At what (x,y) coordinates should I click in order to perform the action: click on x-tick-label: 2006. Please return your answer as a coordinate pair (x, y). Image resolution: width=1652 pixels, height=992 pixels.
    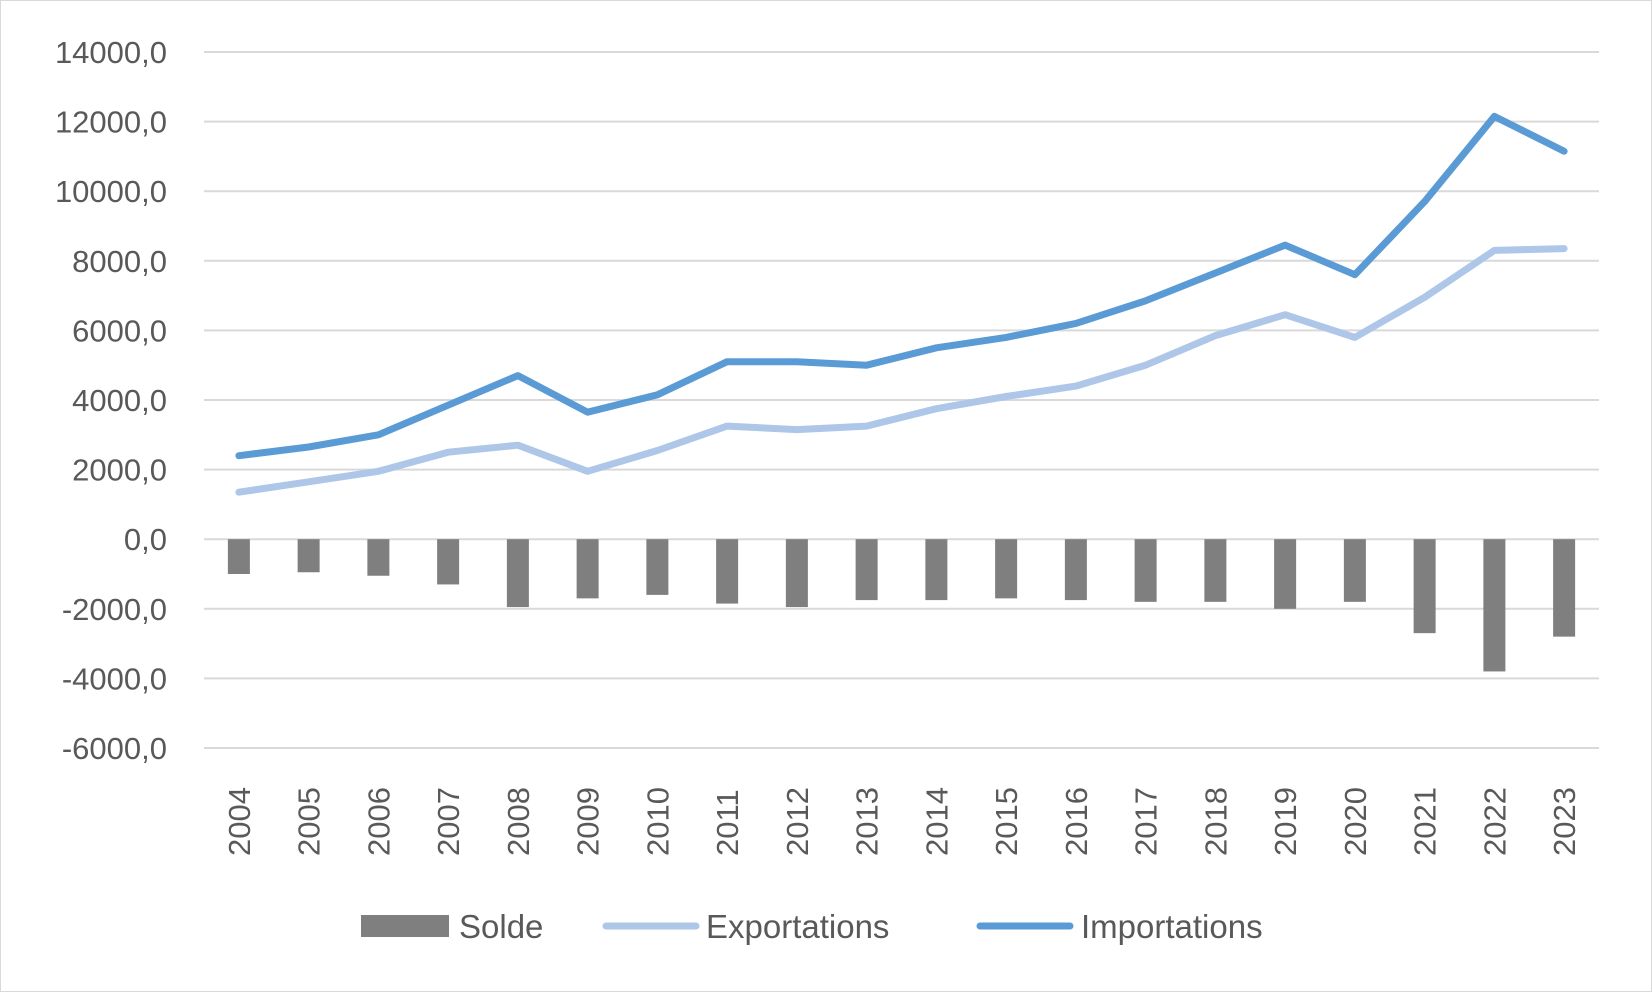
    Looking at the image, I should click on (378, 821).